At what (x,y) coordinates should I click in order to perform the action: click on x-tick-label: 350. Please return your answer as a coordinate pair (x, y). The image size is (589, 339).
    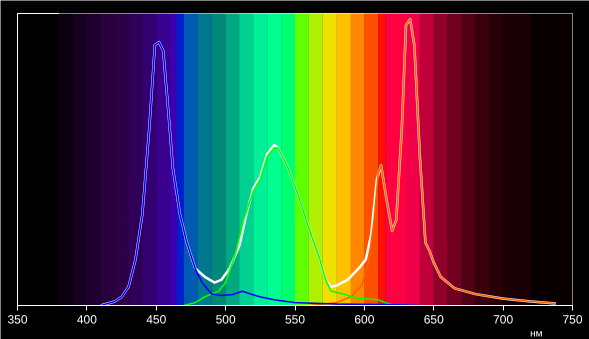
    Looking at the image, I should click on (17, 319).